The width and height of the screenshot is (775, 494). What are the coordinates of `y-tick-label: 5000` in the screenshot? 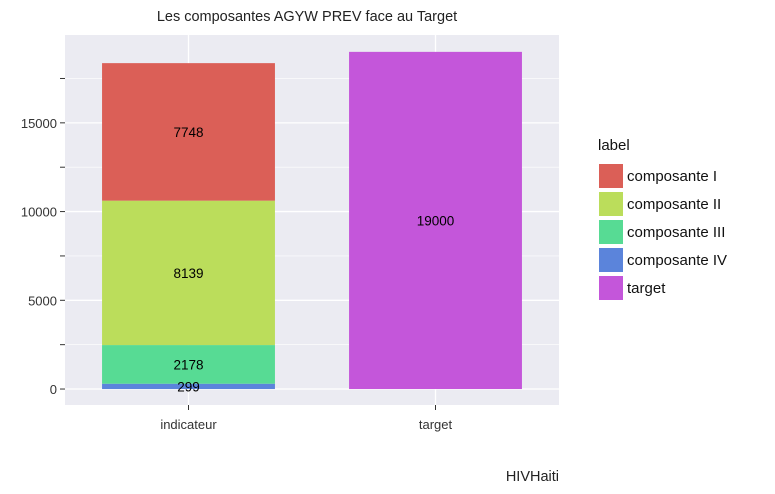 It's located at (42, 300).